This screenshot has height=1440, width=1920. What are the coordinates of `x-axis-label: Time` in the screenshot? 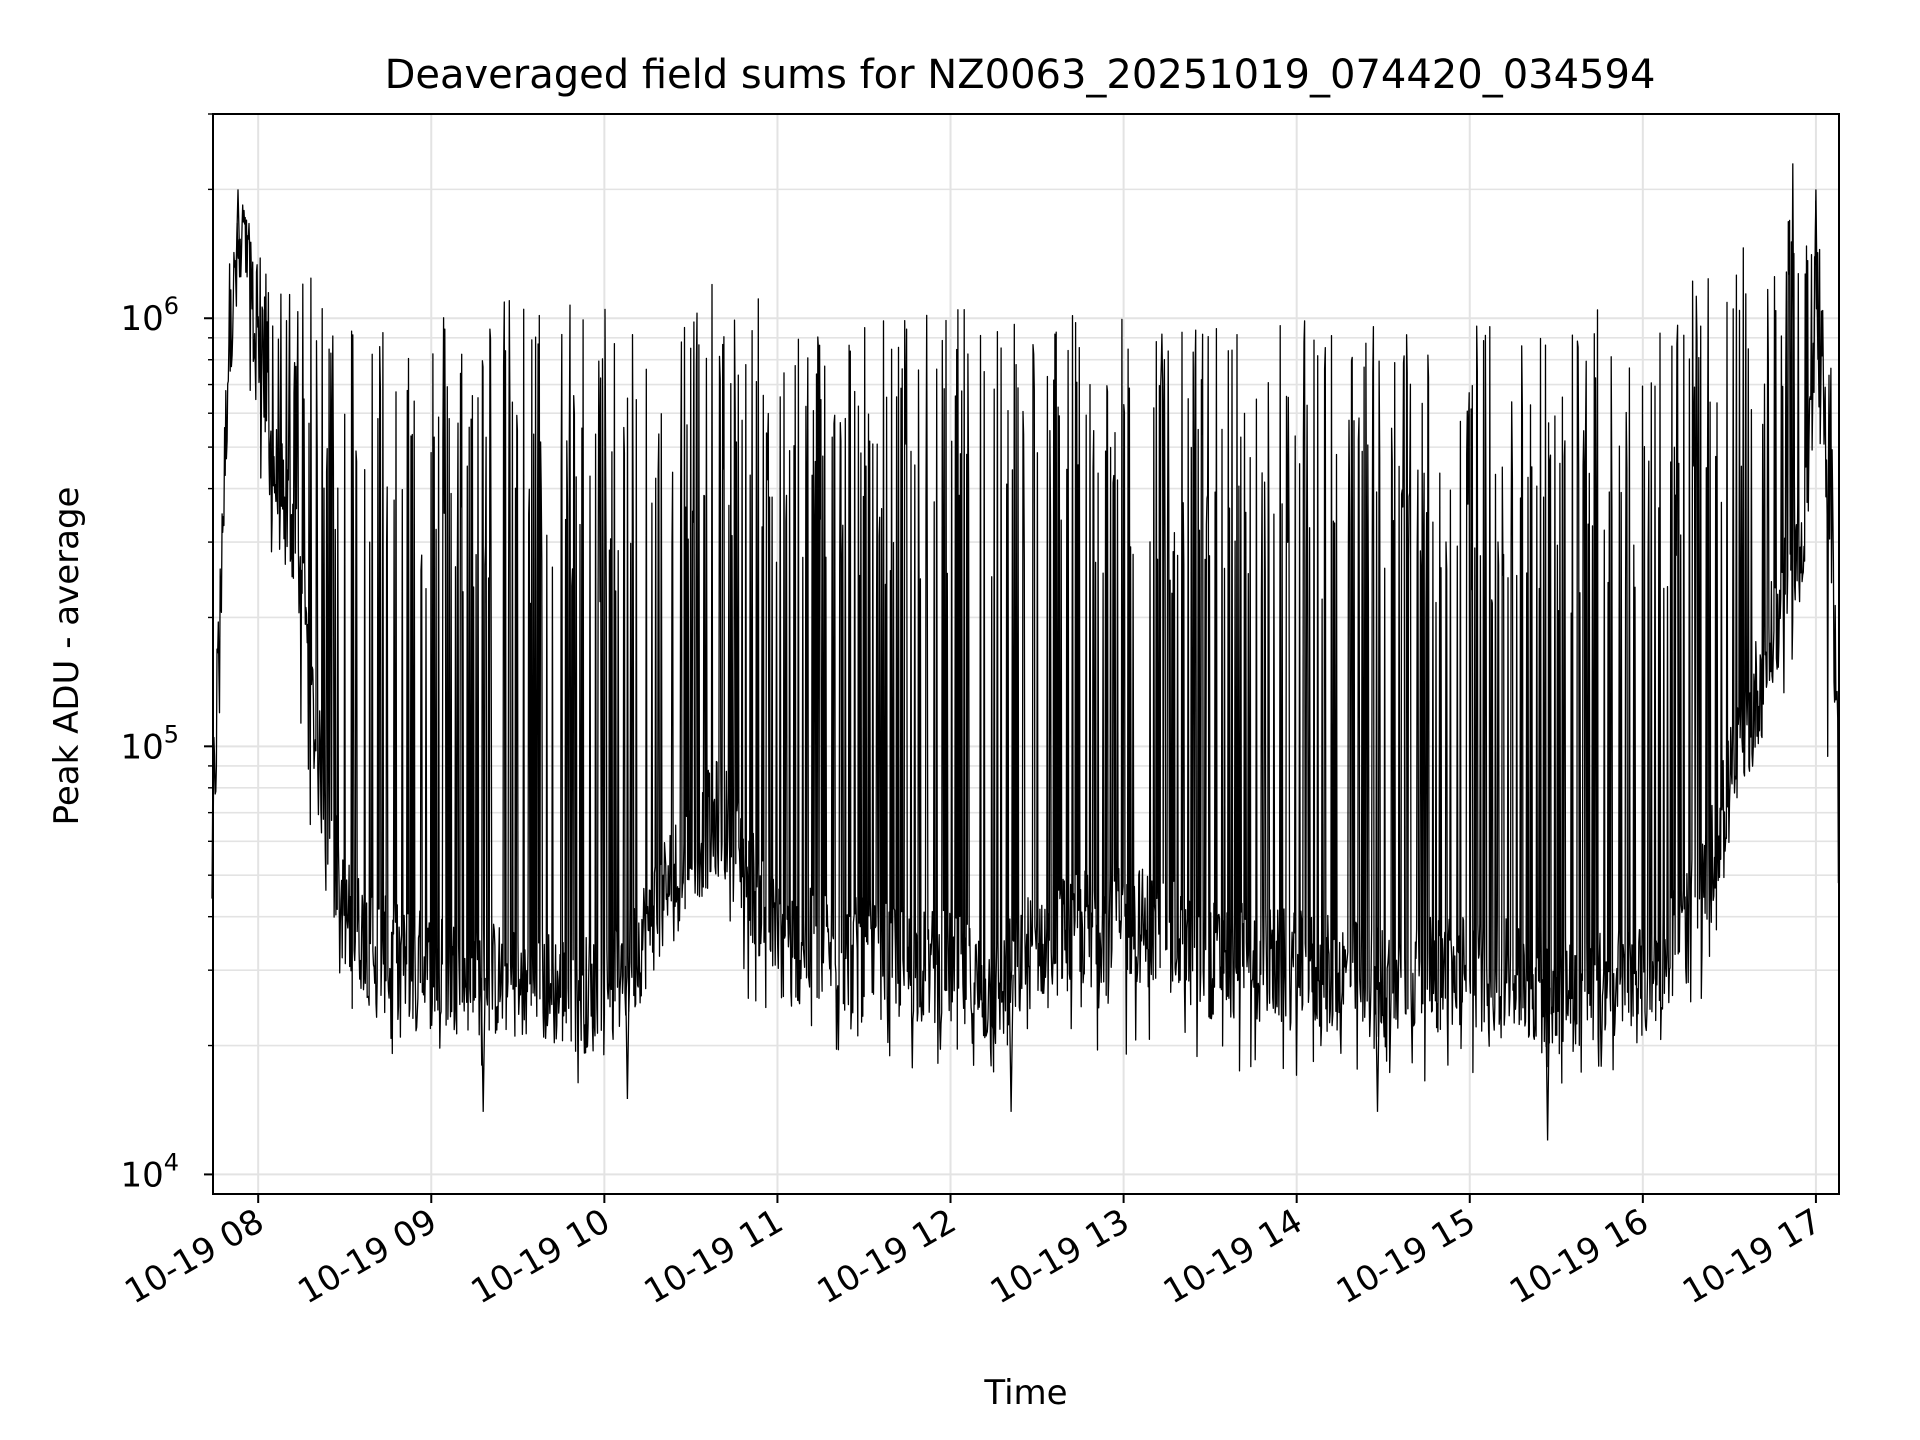 It's located at (1025, 1393).